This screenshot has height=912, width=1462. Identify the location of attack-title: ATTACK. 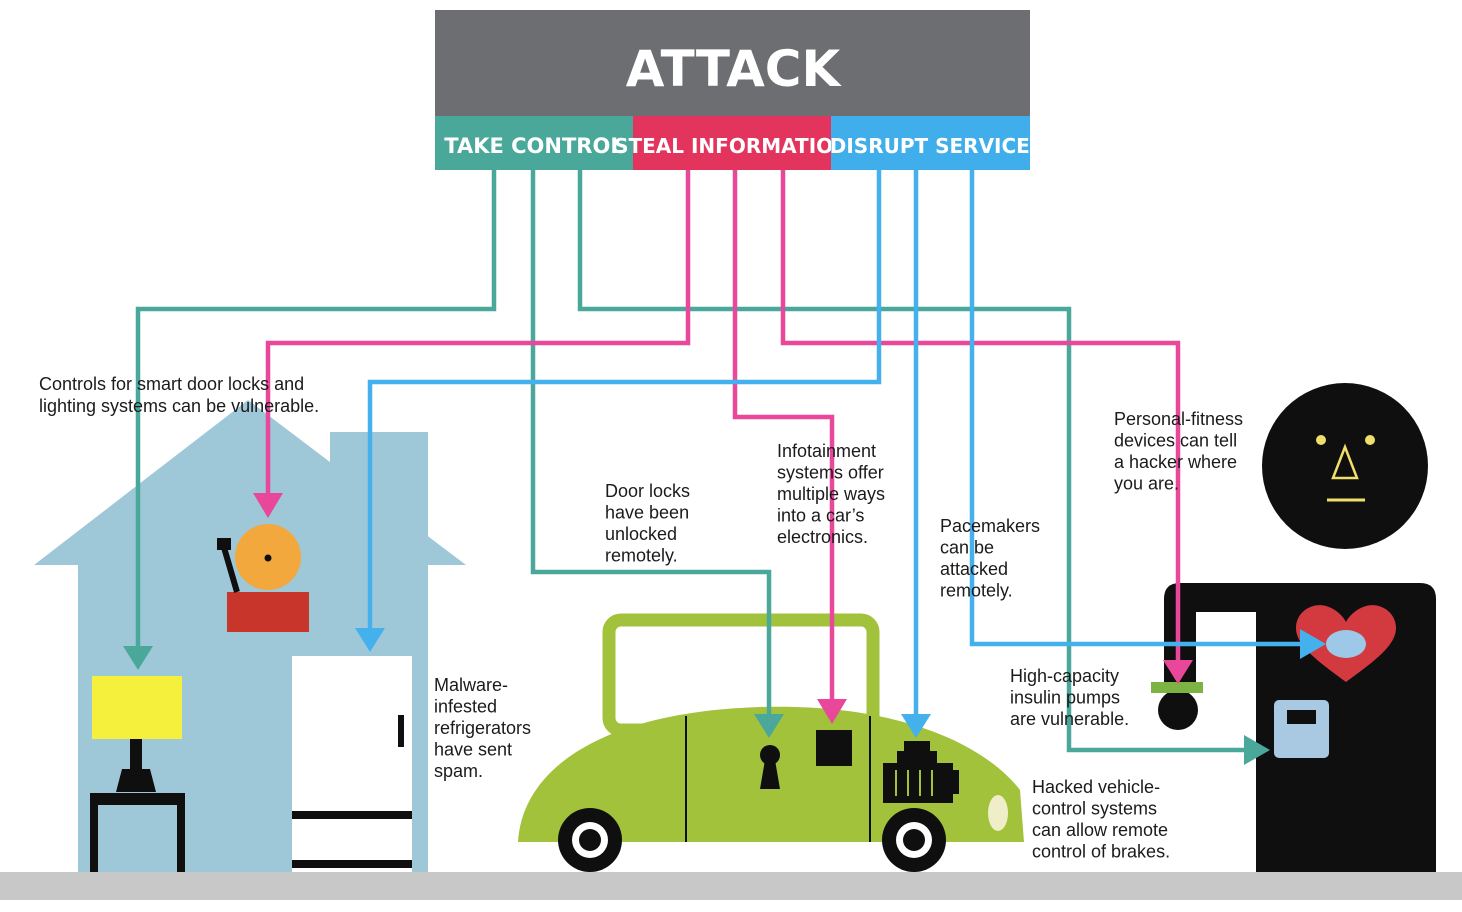
(734, 69).